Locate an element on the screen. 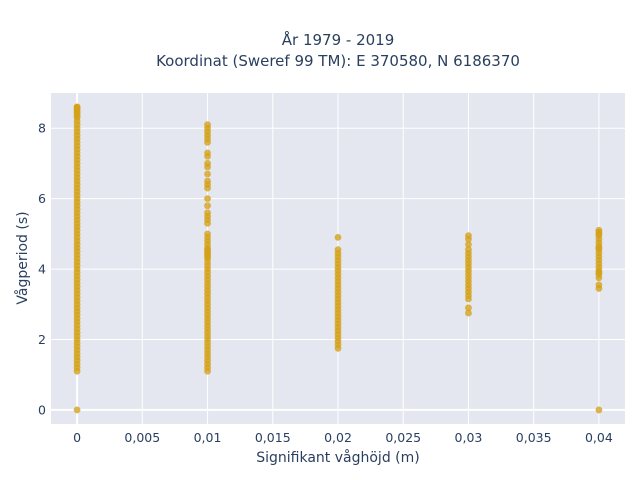  y-tick-label: 6 is located at coordinates (42, 198).